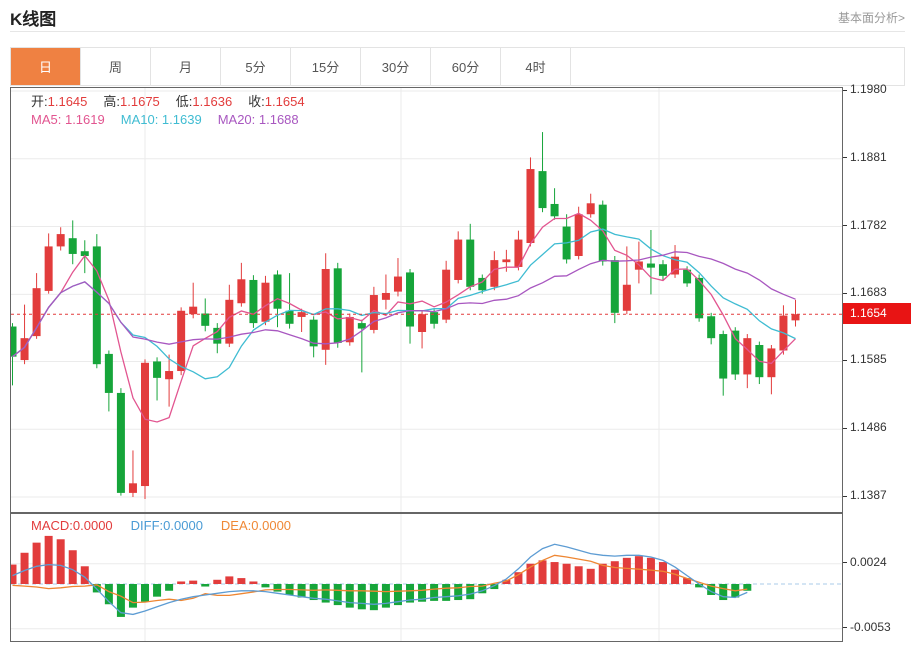 Image resolution: width=912 pixels, height=646 pixels. I want to click on readout-item: MA20: 1.1688, so click(258, 119).